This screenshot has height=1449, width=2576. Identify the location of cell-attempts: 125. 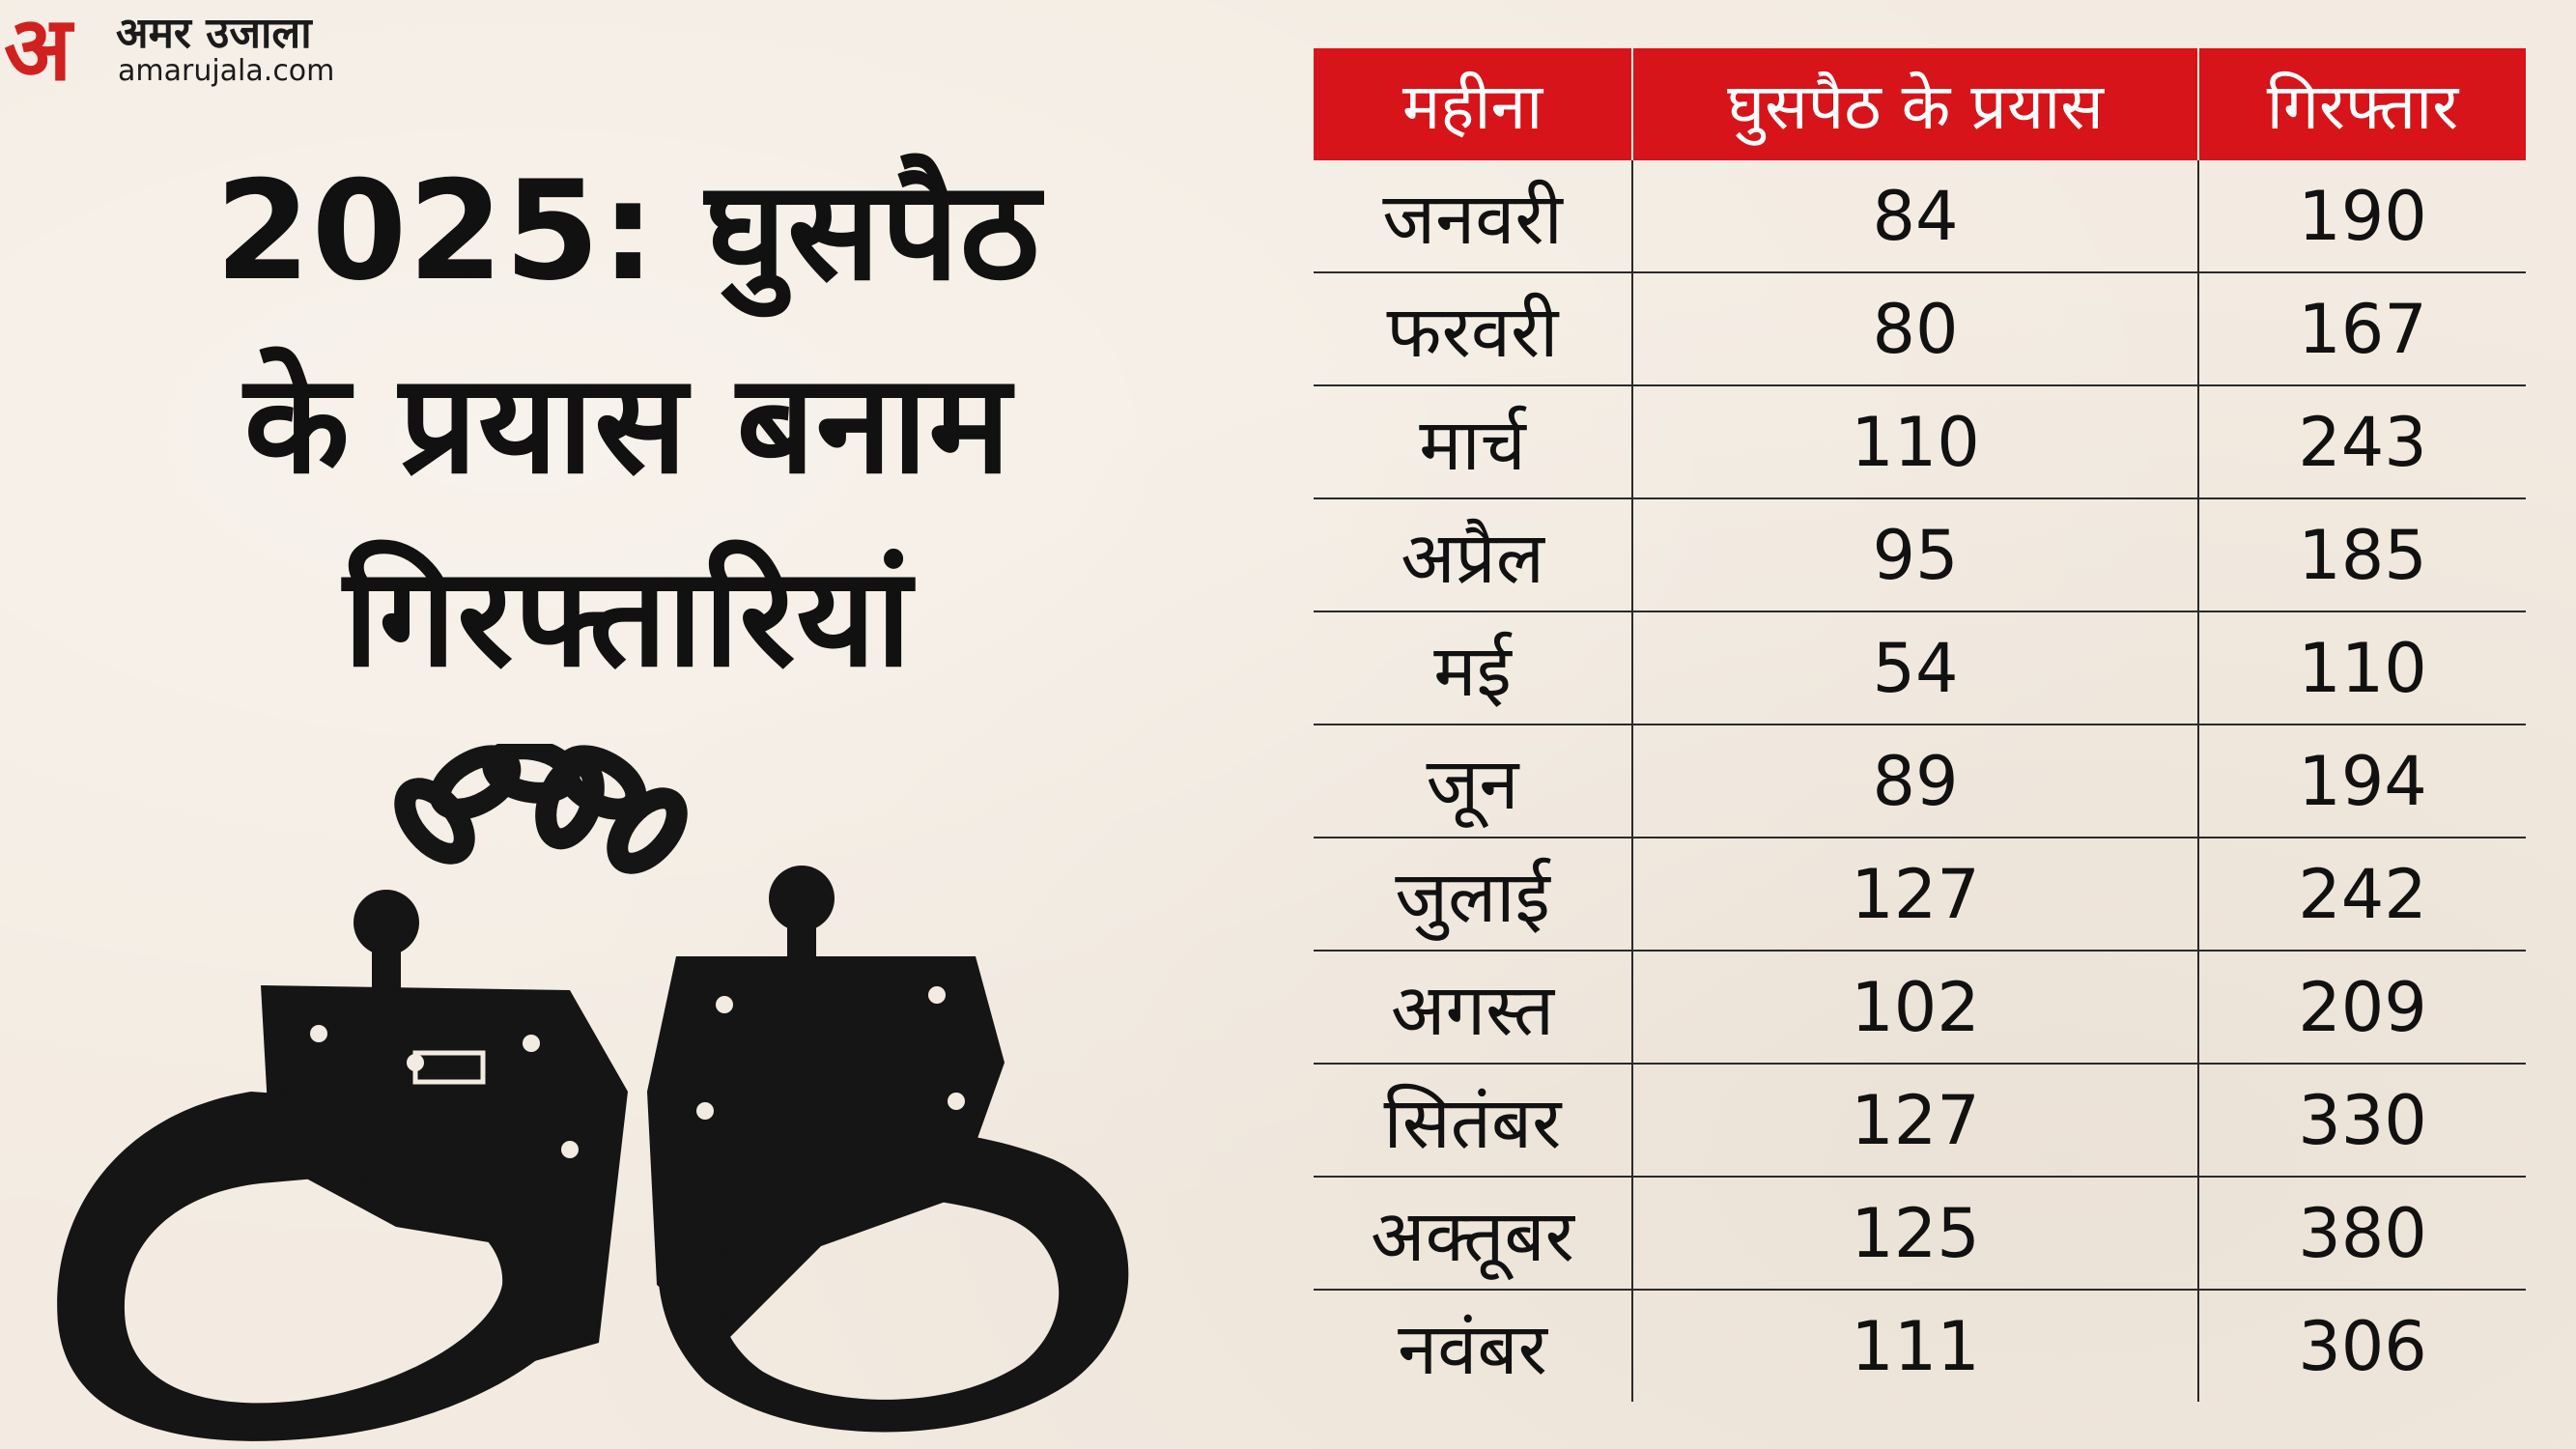
(1914, 1234).